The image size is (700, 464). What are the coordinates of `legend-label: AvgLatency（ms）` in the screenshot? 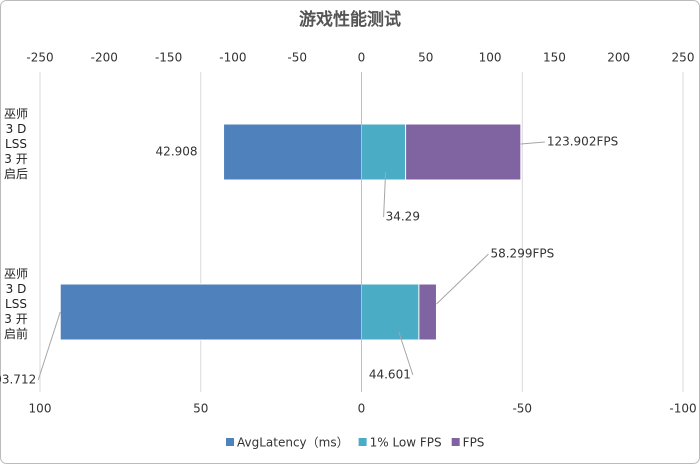 It's located at (293, 443).